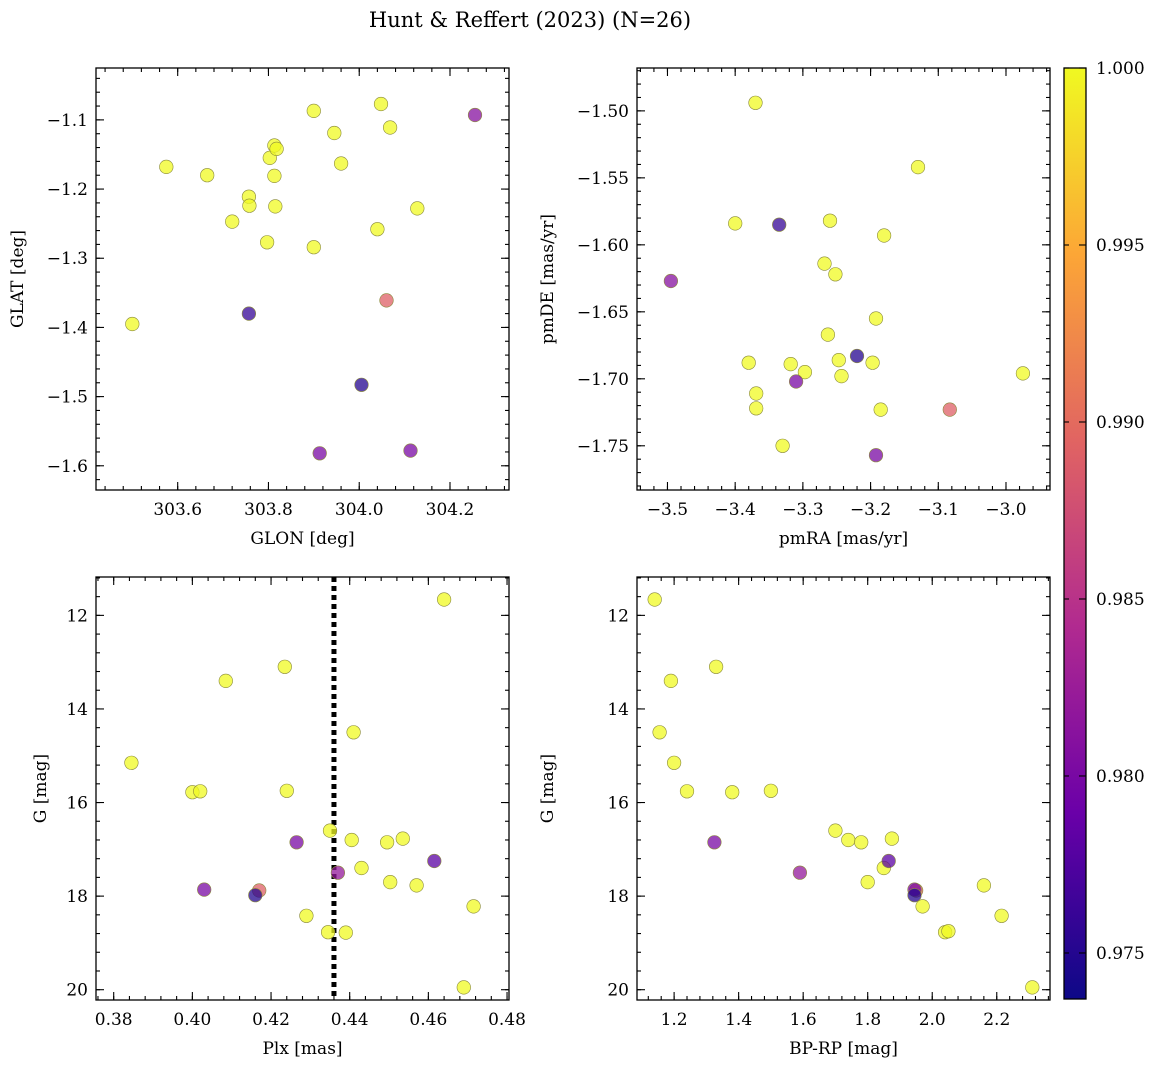 This screenshot has height=1067, width=1161. I want to click on x-tick-label: −3.2, so click(870, 510).